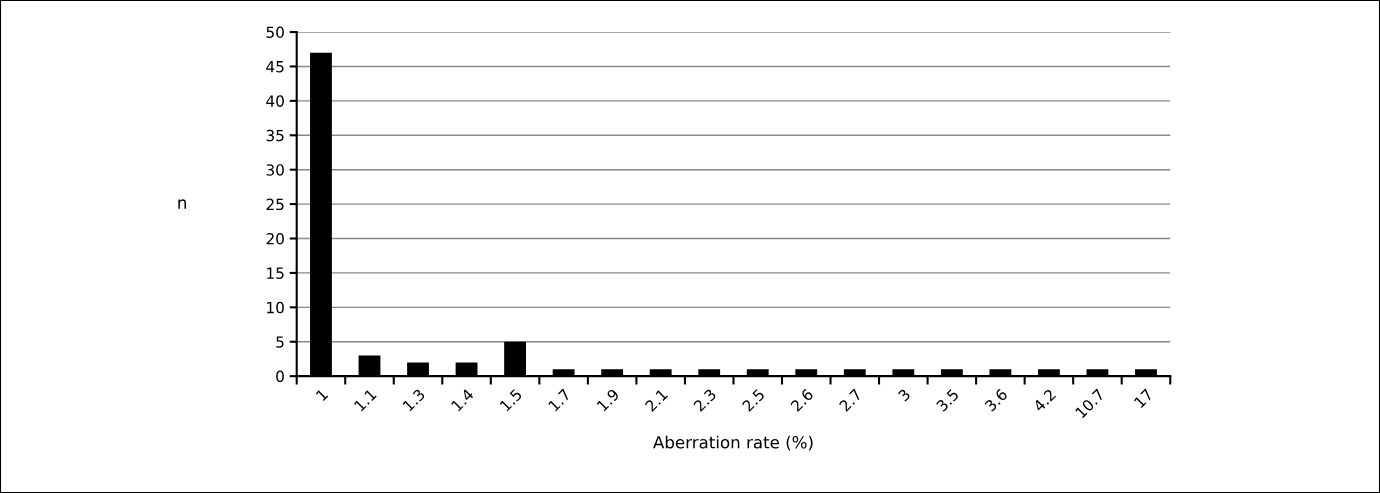  I want to click on x-tick-label: 17, so click(1143, 398).